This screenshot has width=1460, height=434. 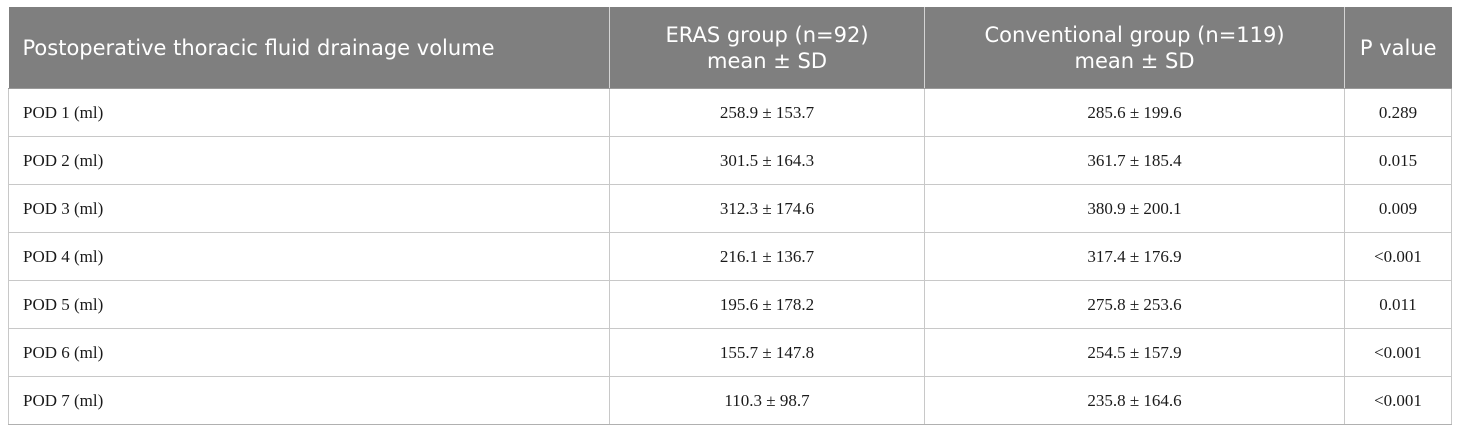 What do you see at coordinates (1134, 352) in the screenshot?
I see `conventional-value: 254.5 ± 157.9` at bounding box center [1134, 352].